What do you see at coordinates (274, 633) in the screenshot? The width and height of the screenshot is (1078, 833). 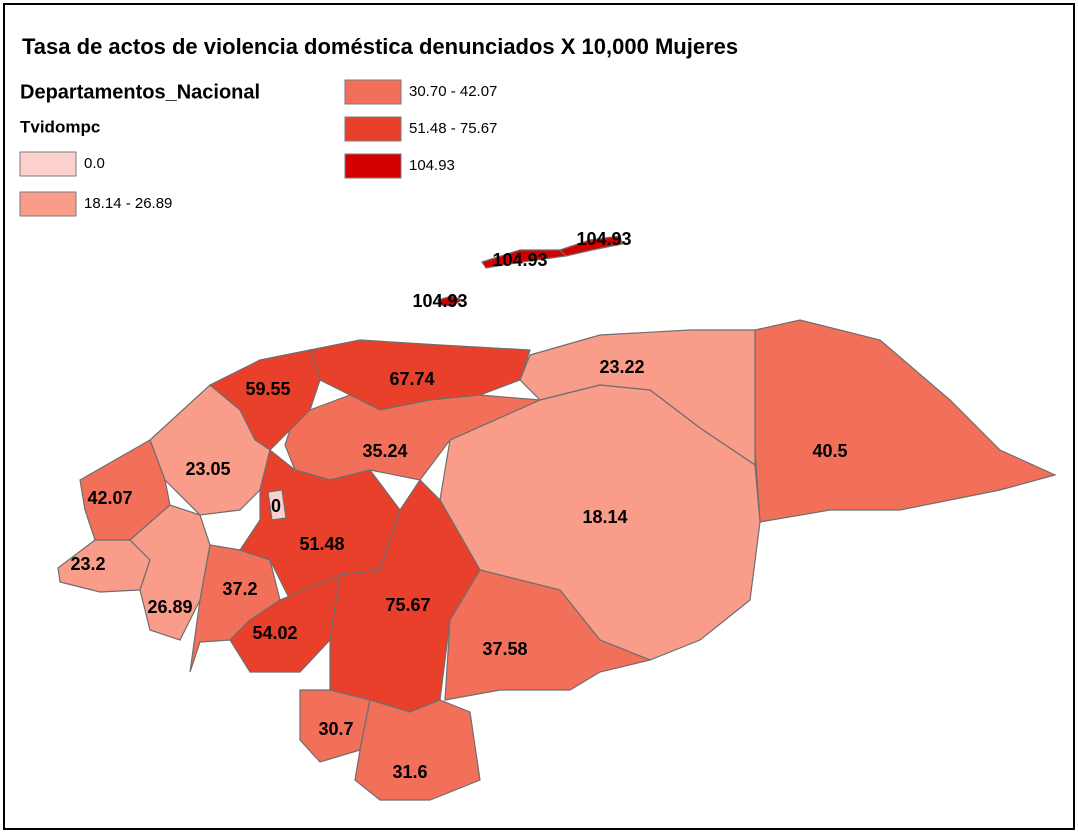 I see `region-label: 54.02` at bounding box center [274, 633].